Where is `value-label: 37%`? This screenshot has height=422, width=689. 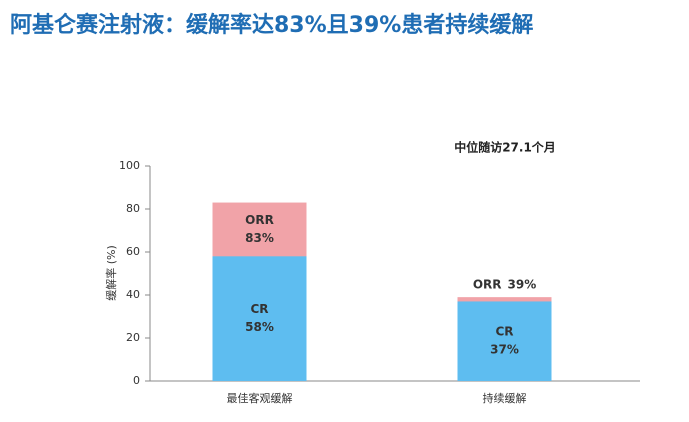
value-label: 37% is located at coordinates (504, 350).